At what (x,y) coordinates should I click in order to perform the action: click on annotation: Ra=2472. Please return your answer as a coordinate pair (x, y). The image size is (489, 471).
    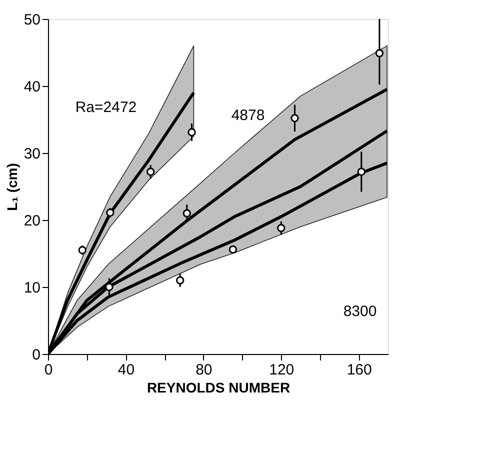
    Looking at the image, I should click on (106, 107).